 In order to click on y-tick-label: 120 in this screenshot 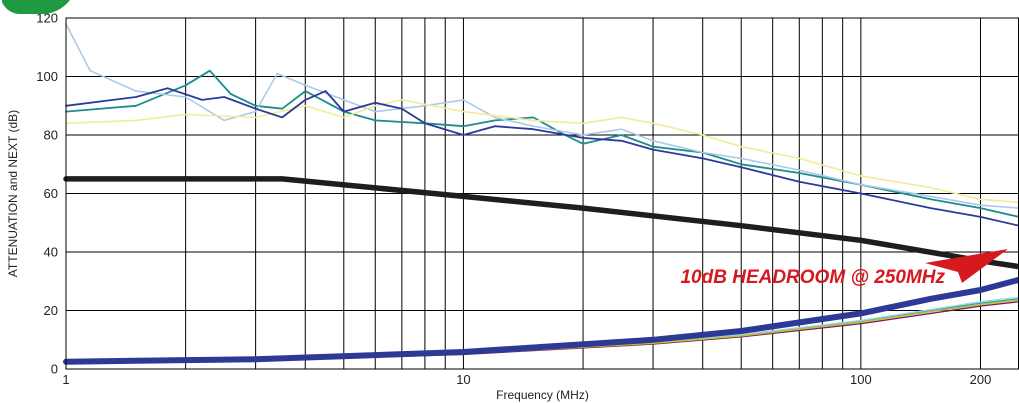, I will do `click(47, 18)`.